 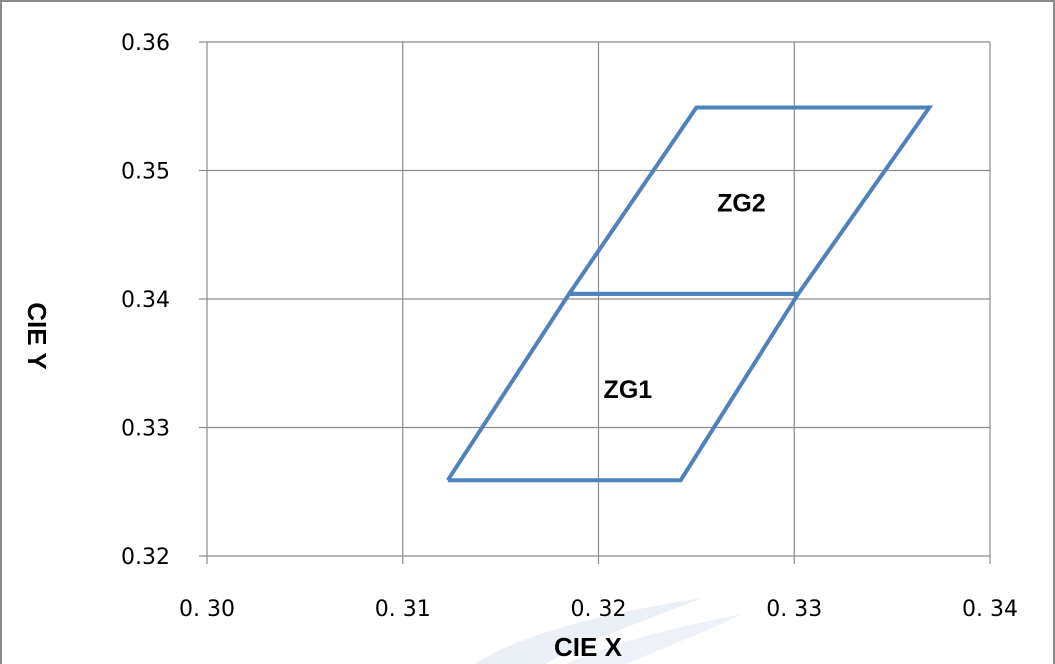 What do you see at coordinates (207, 609) in the screenshot?
I see `x-tick-label: 0. 30` at bounding box center [207, 609].